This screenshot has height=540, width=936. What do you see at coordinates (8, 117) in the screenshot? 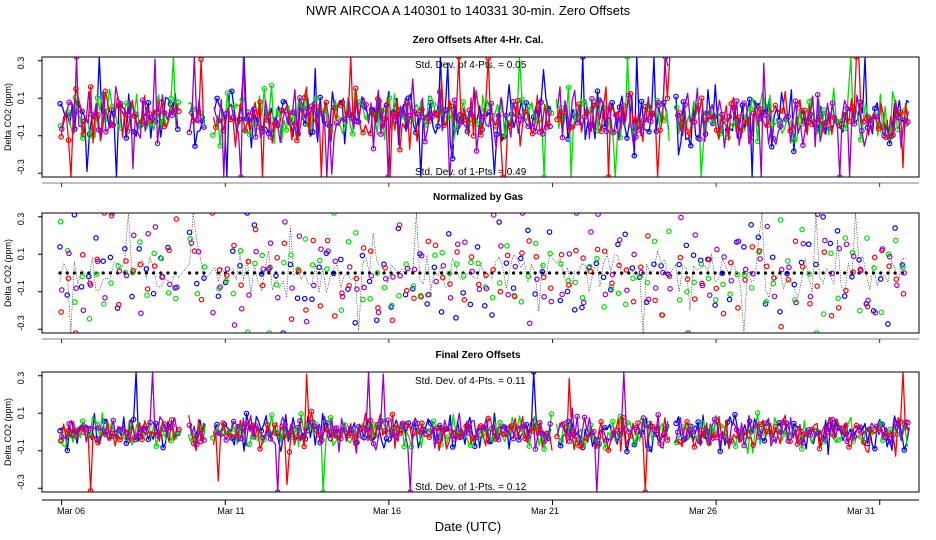
I see `panel-1-ylabel: Delta CO2 (ppm)` at bounding box center [8, 117].